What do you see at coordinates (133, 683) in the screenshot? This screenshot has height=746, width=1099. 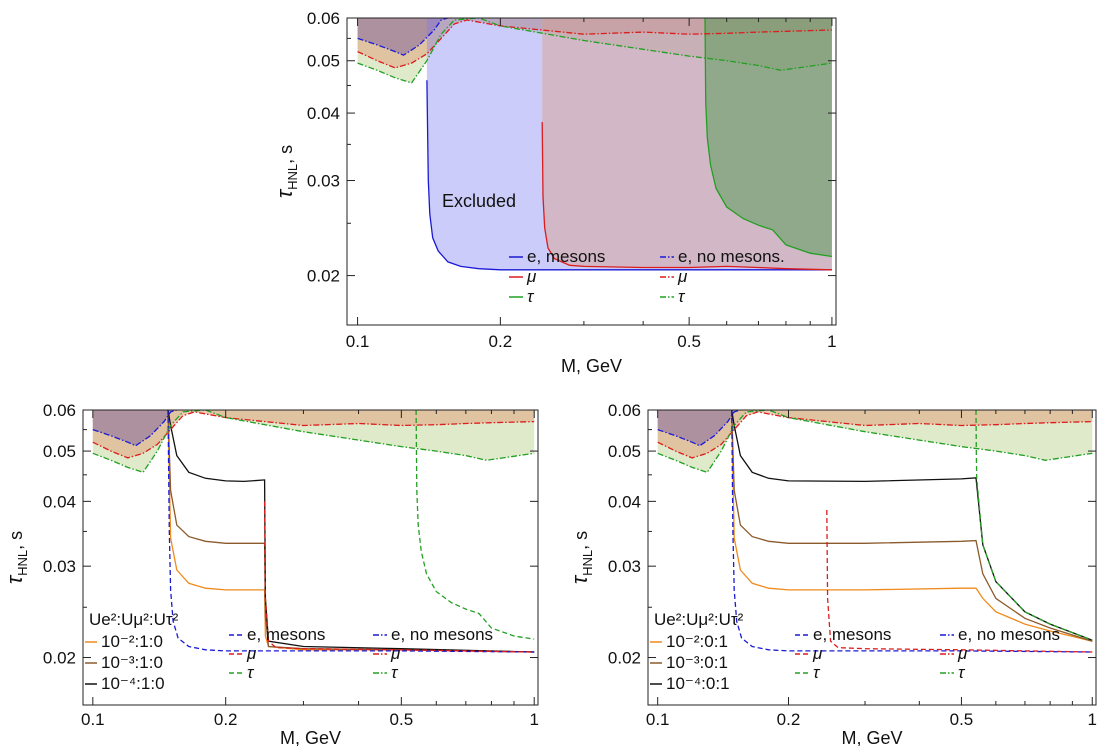 I see `ratio-legend-label-2: 10⁻⁴:1:0` at bounding box center [133, 683].